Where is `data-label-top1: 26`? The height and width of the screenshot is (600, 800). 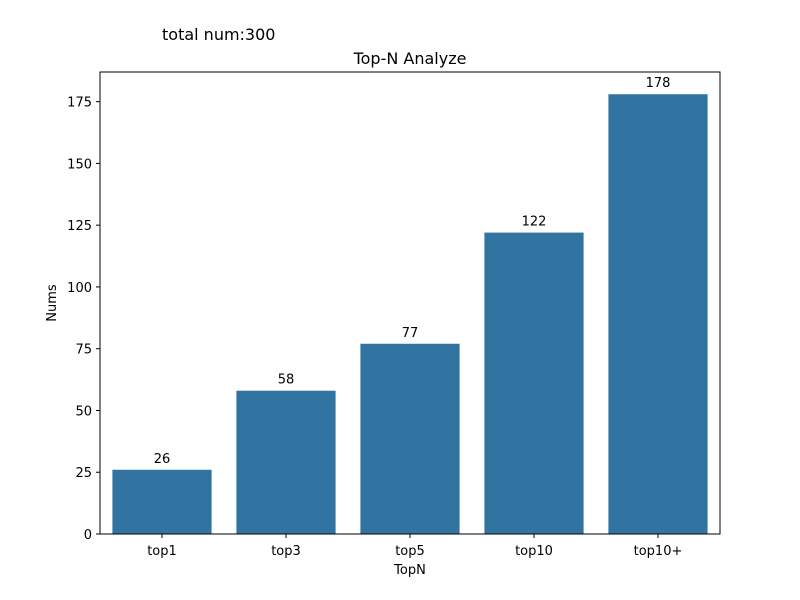
data-label-top1: 26 is located at coordinates (162, 459).